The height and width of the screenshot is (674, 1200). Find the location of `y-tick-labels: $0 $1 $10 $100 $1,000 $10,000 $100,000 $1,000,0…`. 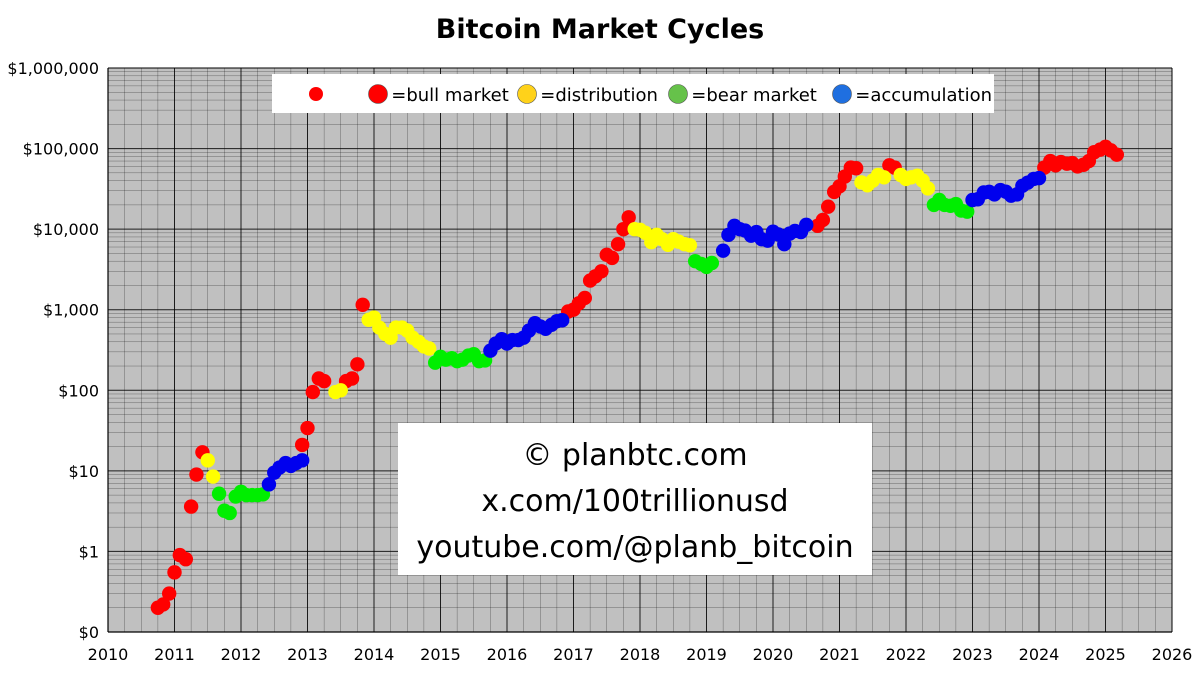

y-tick-labels: $0 $1 $10 $100 $1,000 $10,000 $100,000 $1,000,0… is located at coordinates (53, 350).